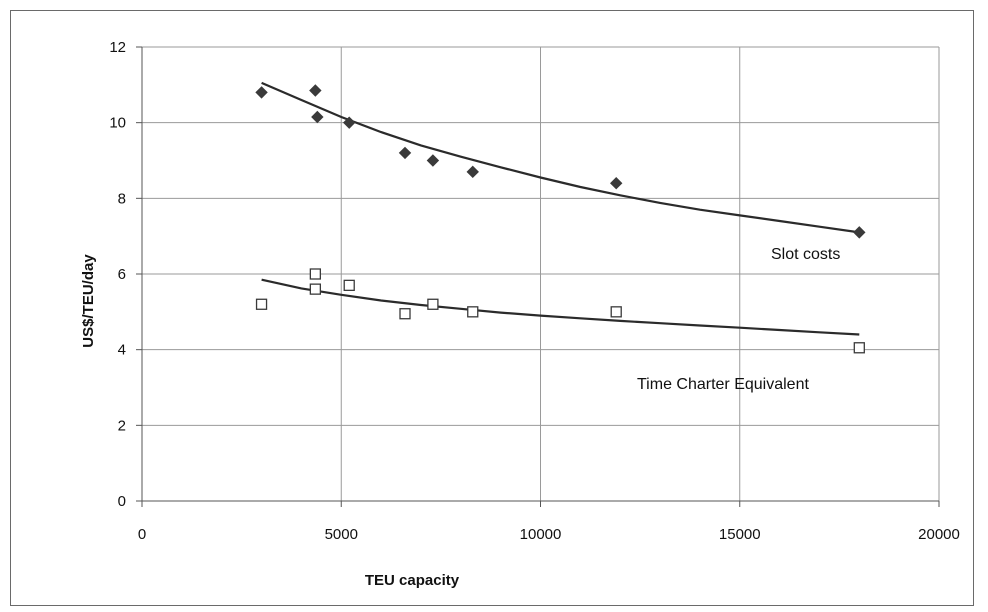  Describe the element at coordinates (142, 534) in the screenshot. I see `x-tick-label: 0` at that location.